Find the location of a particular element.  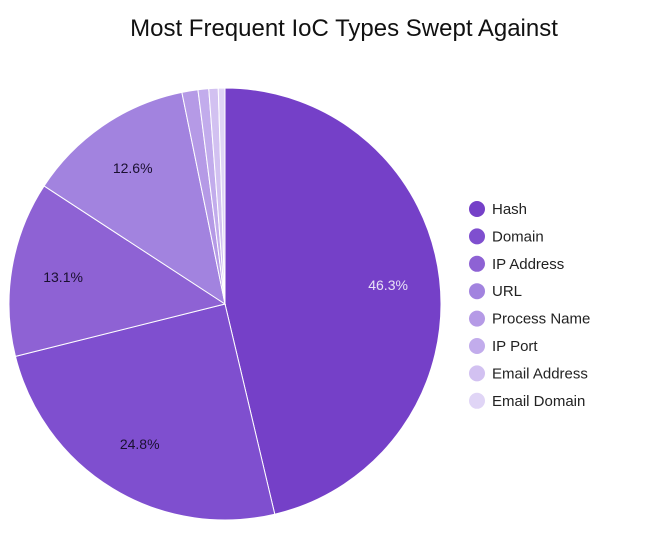

slice-label-domain: 24.8% is located at coordinates (140, 444).